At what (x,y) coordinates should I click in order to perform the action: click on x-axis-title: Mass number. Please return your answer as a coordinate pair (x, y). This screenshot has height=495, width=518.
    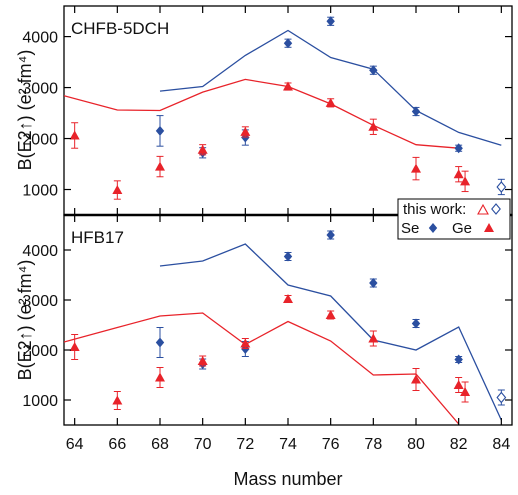
    Looking at the image, I should click on (287, 479).